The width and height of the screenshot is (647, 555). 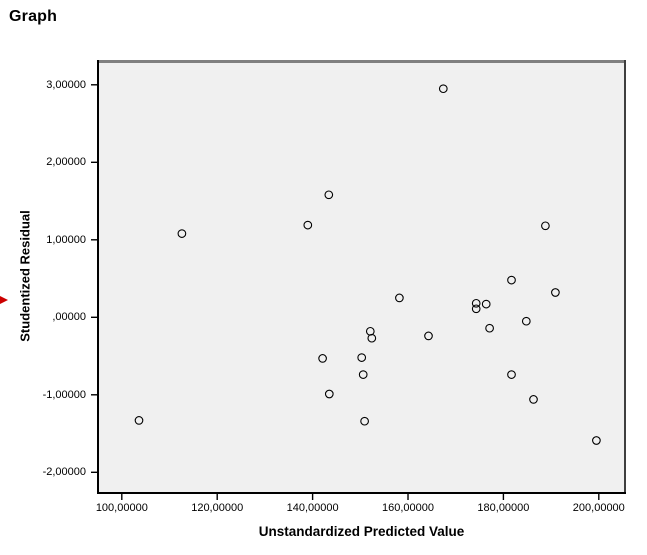 What do you see at coordinates (408, 508) in the screenshot?
I see `x-tick-label: 160,00000` at bounding box center [408, 508].